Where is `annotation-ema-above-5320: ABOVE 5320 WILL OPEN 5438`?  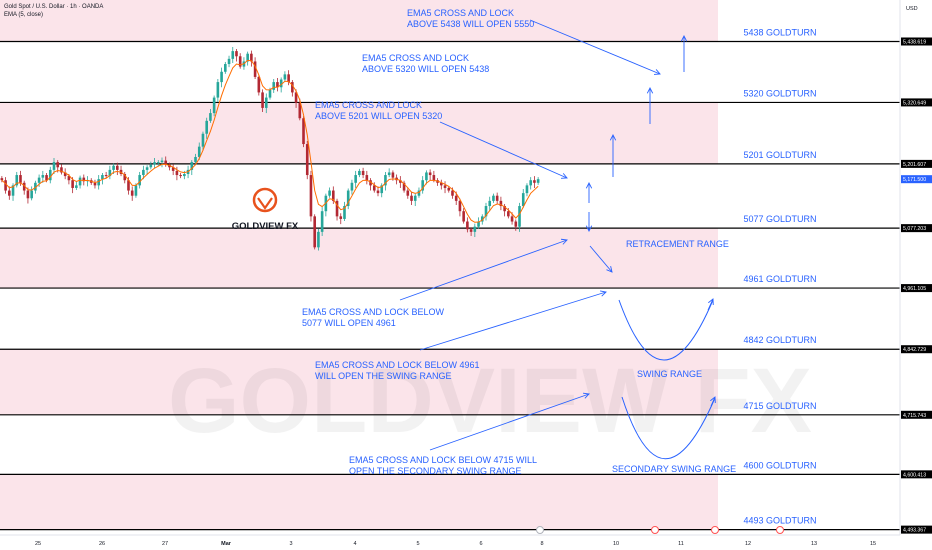
annotation-ema-above-5320: ABOVE 5320 WILL OPEN 5438 is located at coordinates (425, 69).